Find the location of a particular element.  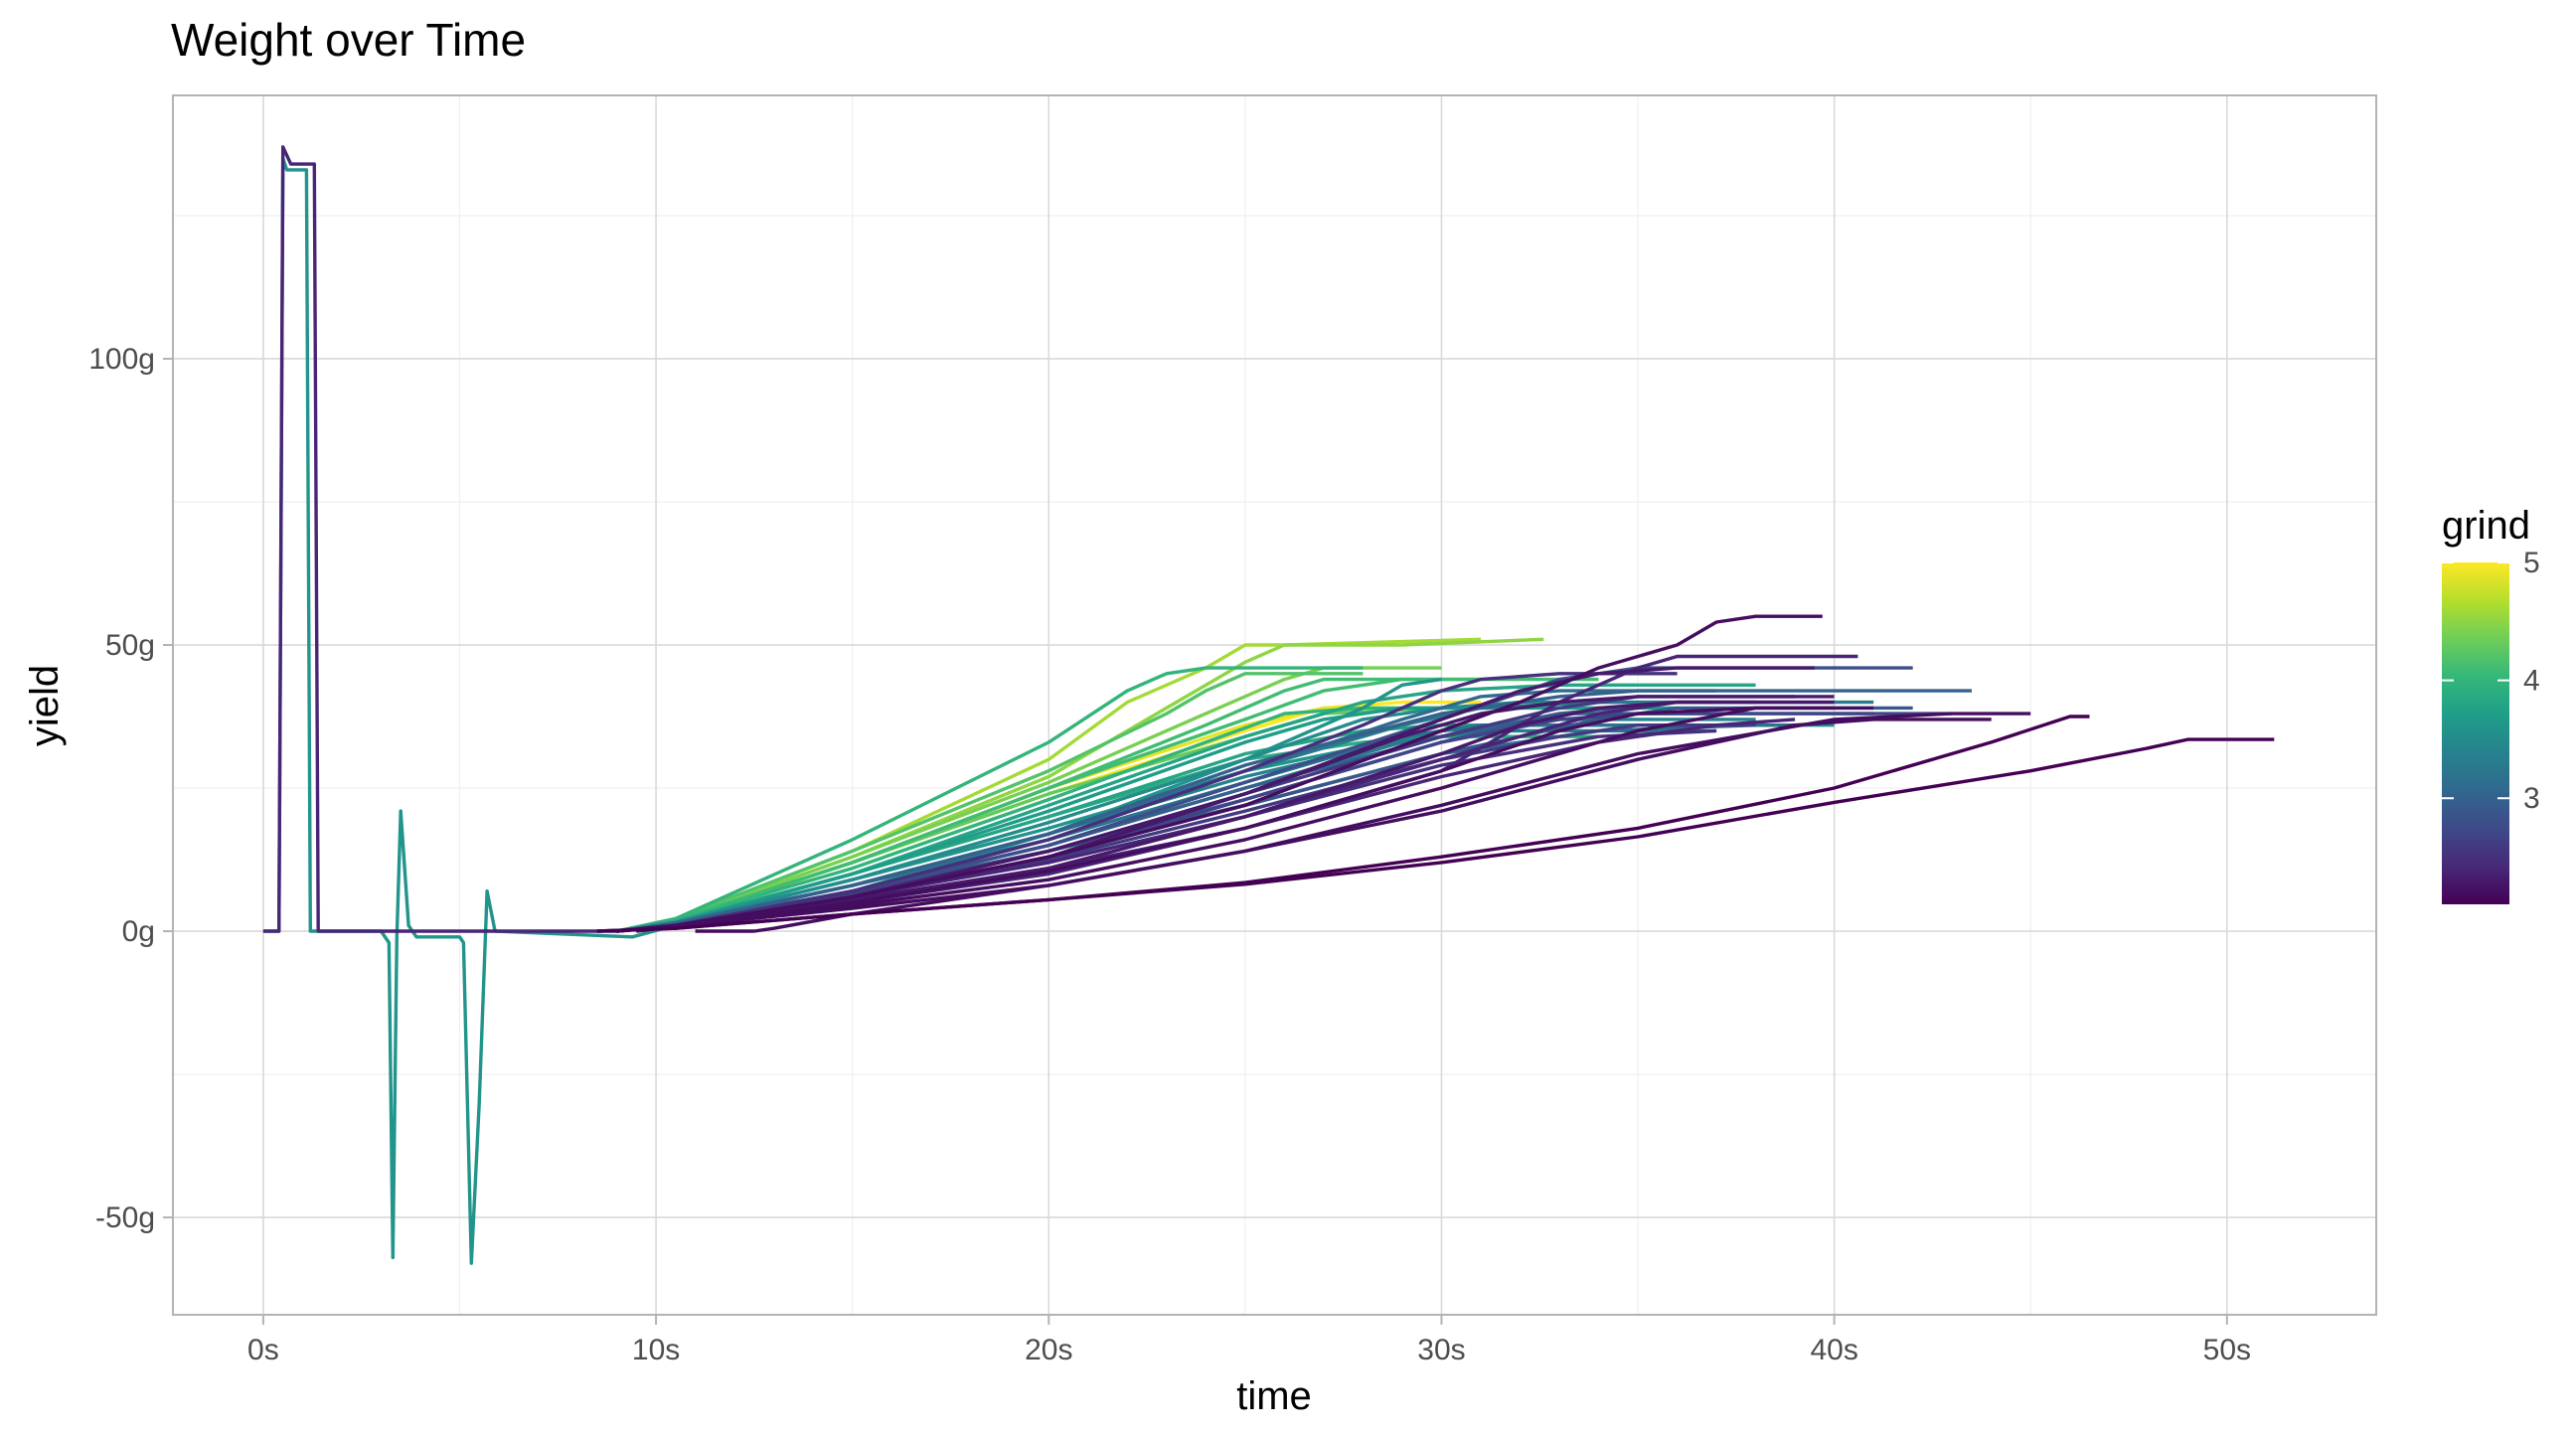

x-tick-label: 40s is located at coordinates (1833, 1350).